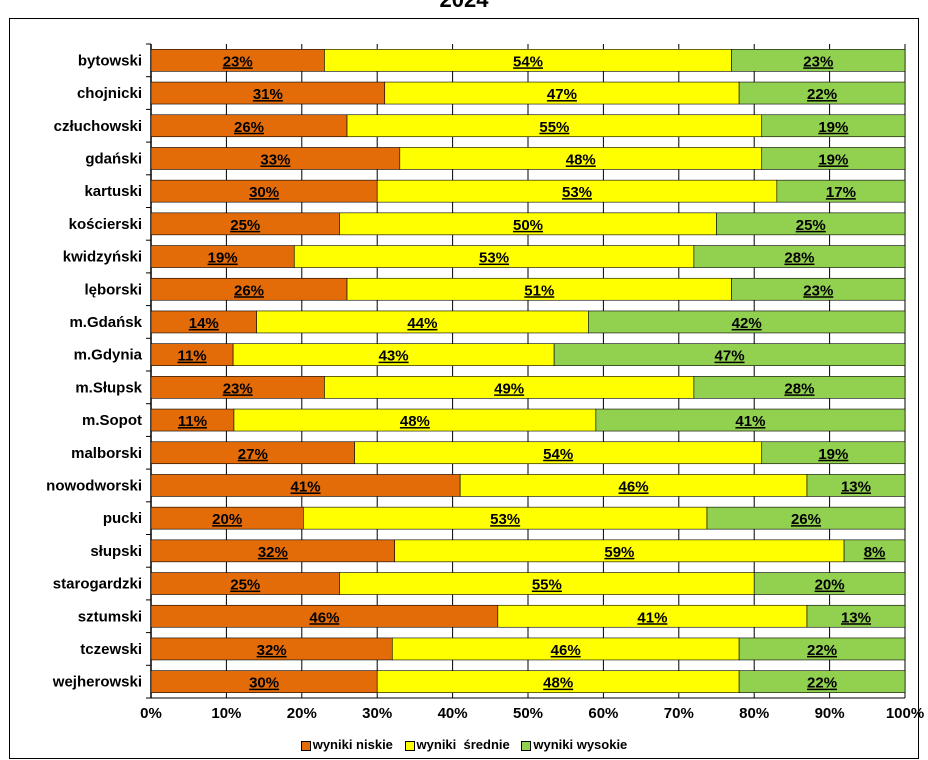  Describe the element at coordinates (122, 518) in the screenshot. I see `category-label: pucki` at that location.